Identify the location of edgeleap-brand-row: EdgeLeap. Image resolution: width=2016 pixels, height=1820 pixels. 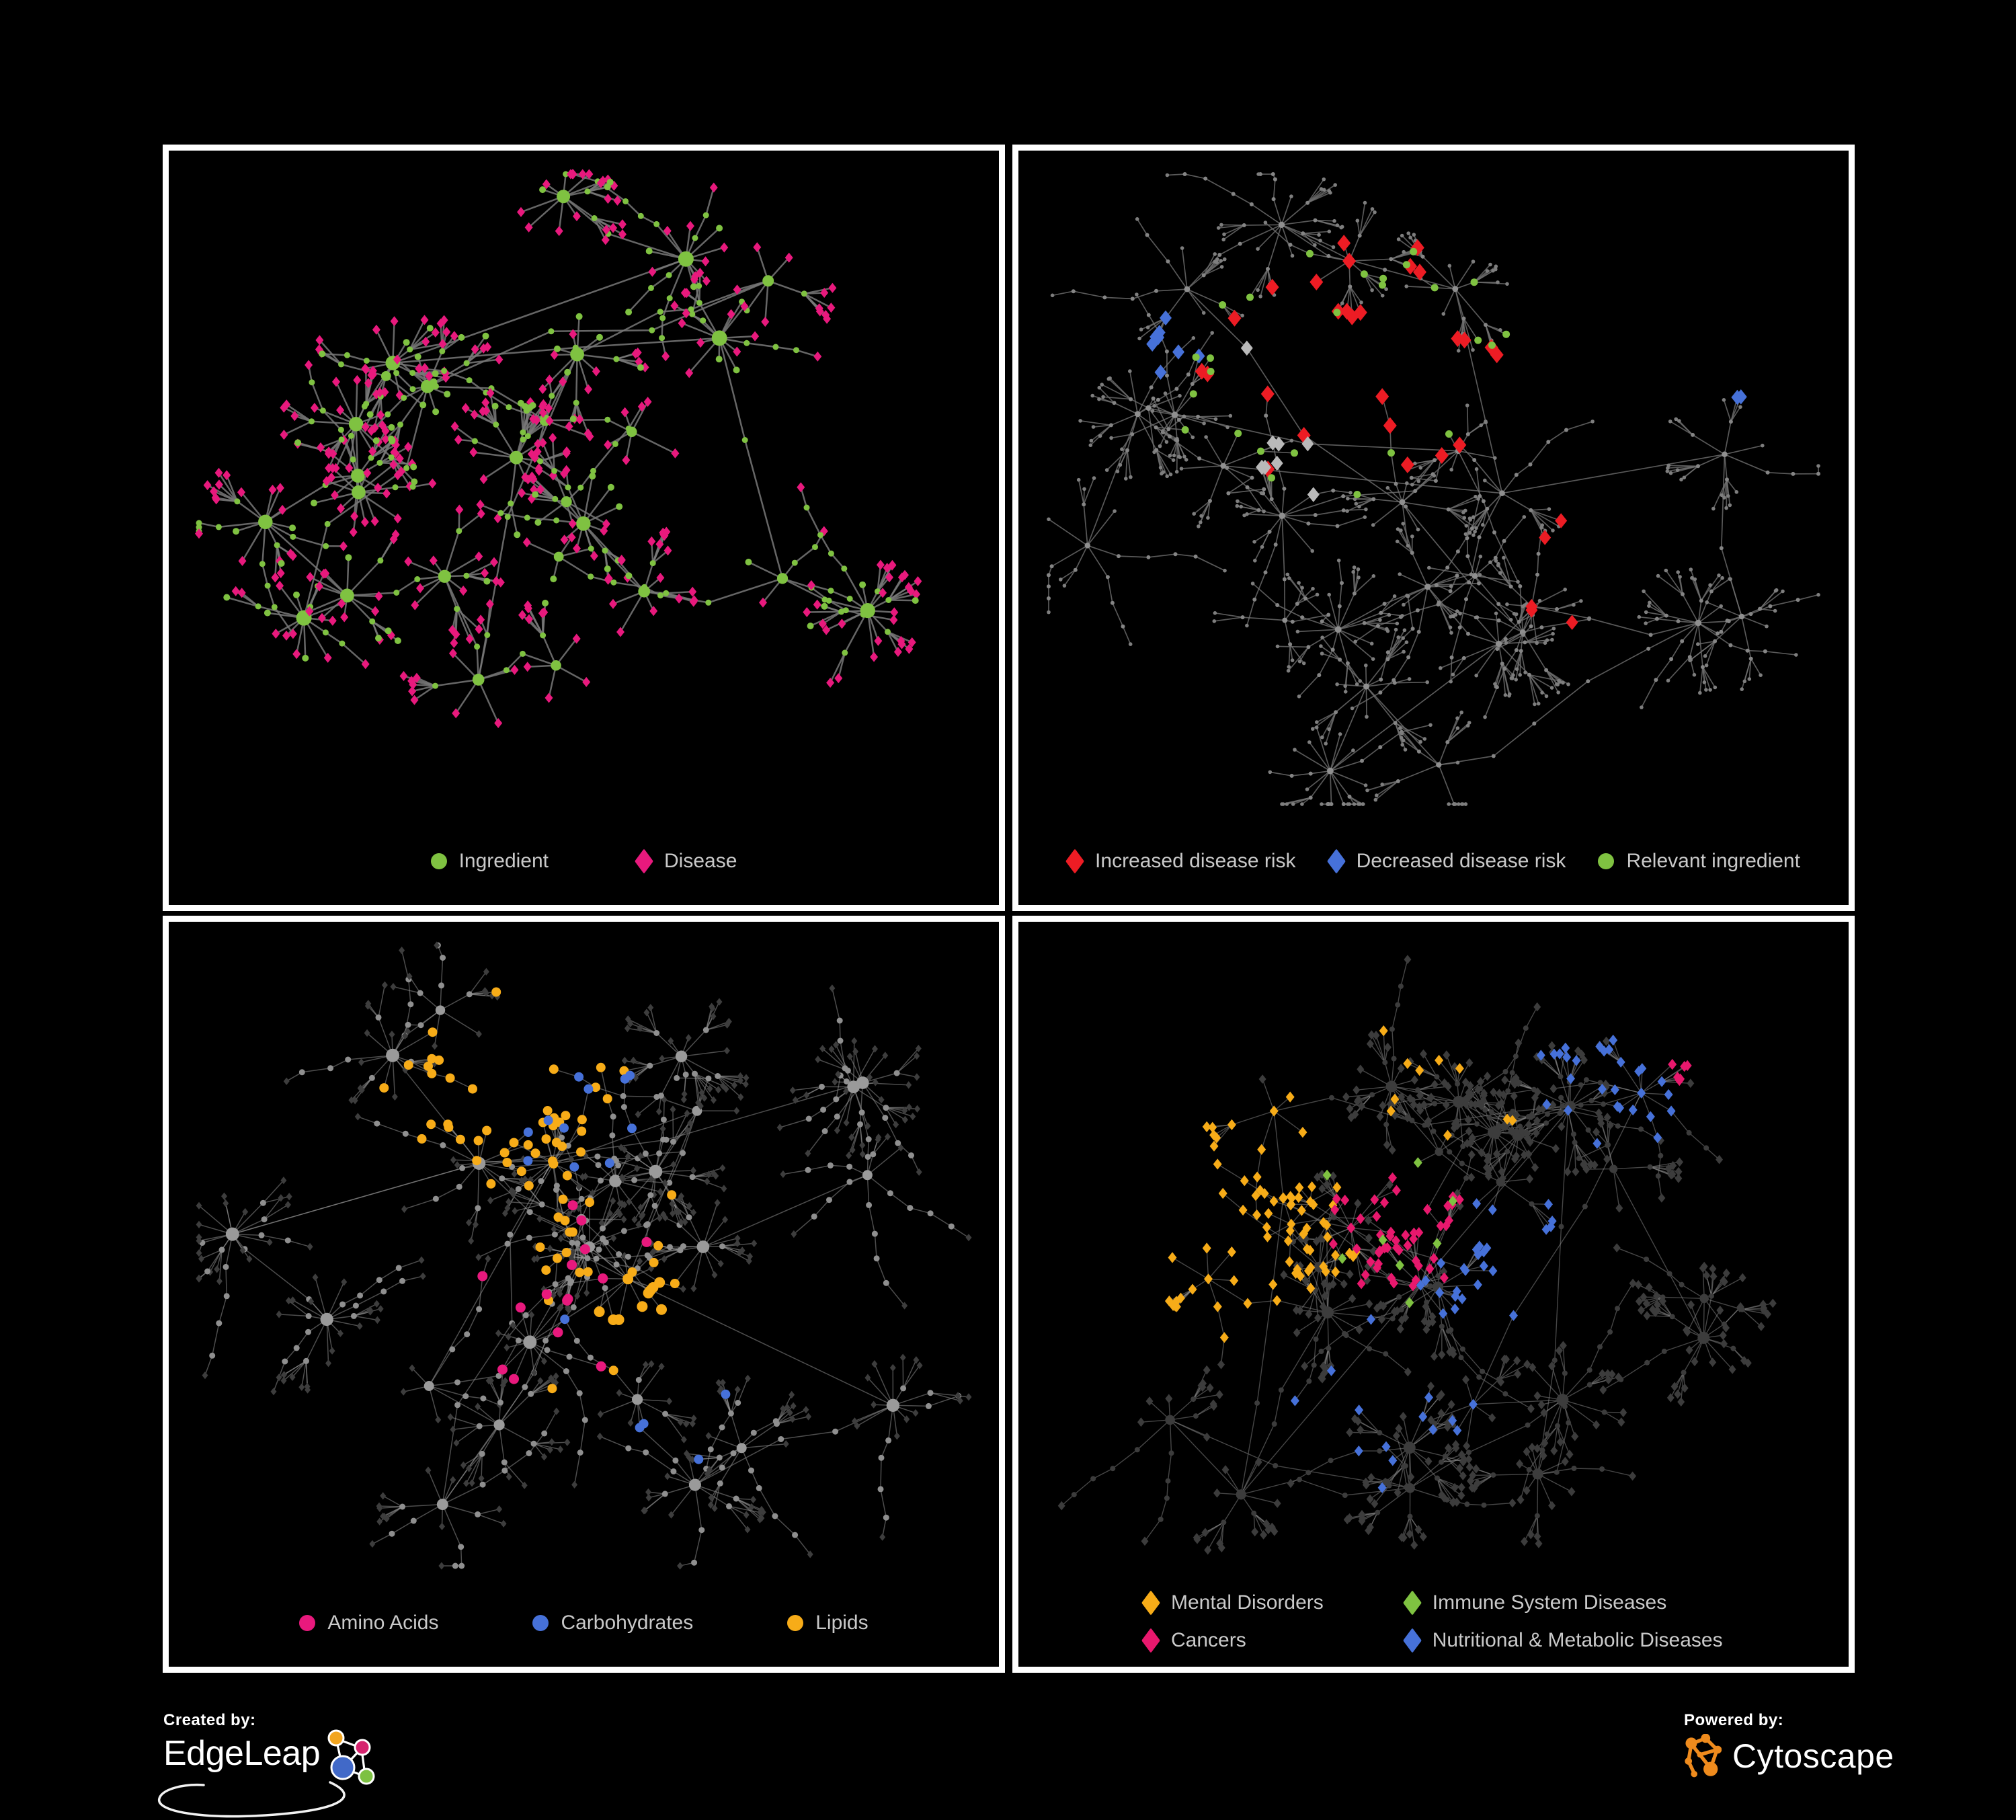
(389, 1773).